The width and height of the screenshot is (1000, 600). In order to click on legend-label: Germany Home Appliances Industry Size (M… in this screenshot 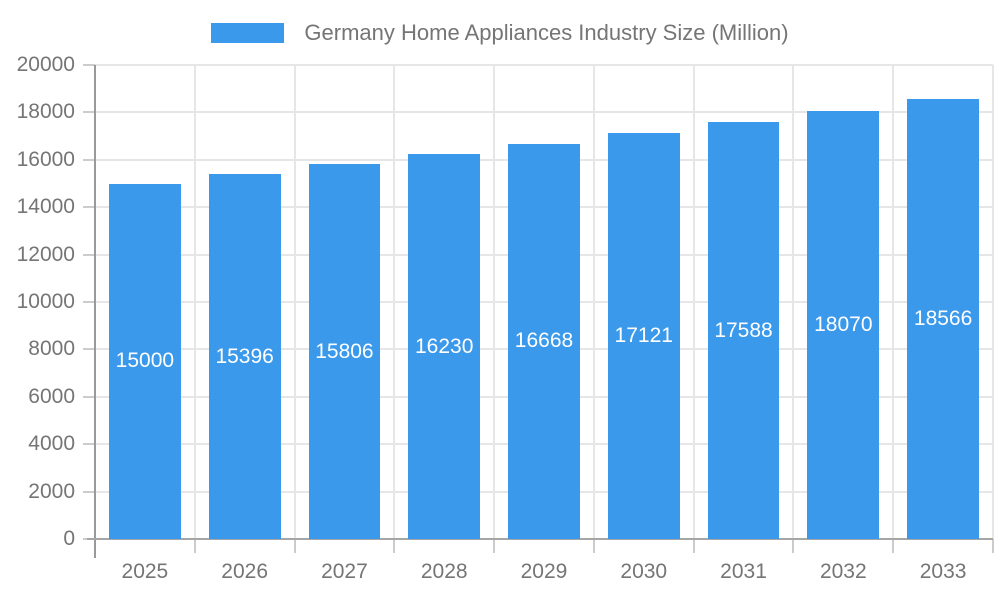, I will do `click(546, 32)`.